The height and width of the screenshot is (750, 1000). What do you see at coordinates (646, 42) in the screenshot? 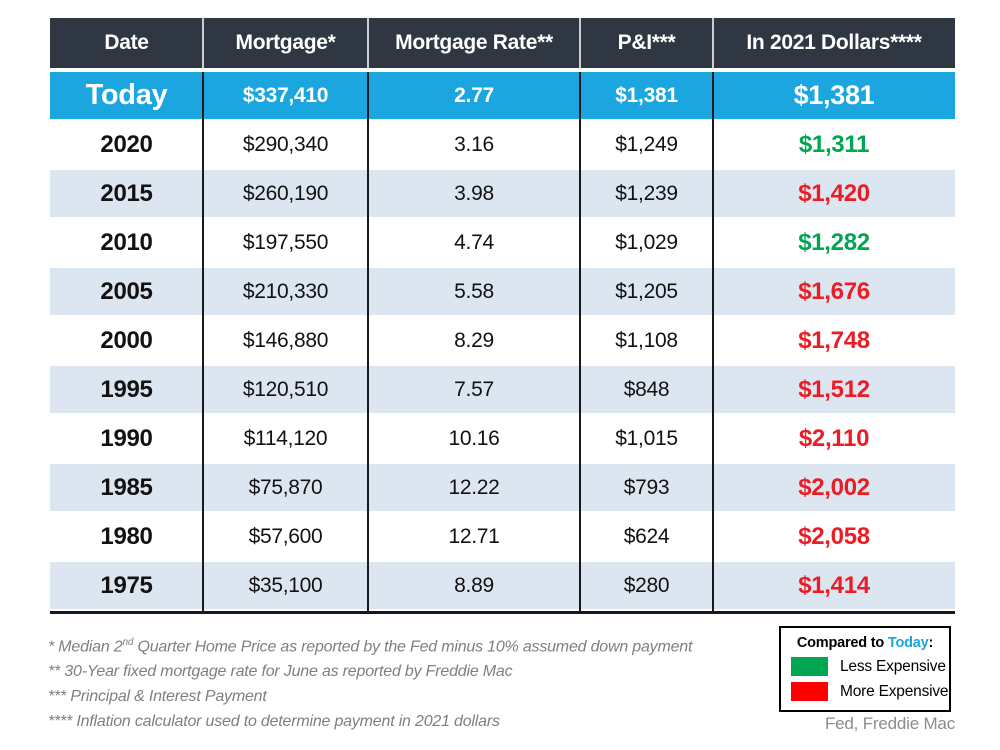
I see `column-header-pi: P&I***` at bounding box center [646, 42].